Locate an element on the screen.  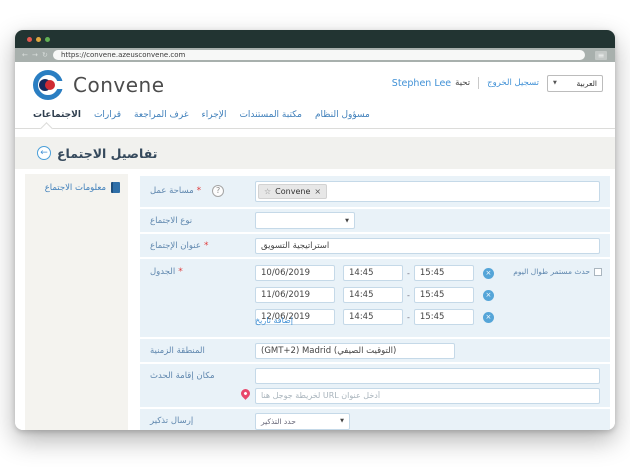
workspace-tag-label: Convene is located at coordinates (293, 191).